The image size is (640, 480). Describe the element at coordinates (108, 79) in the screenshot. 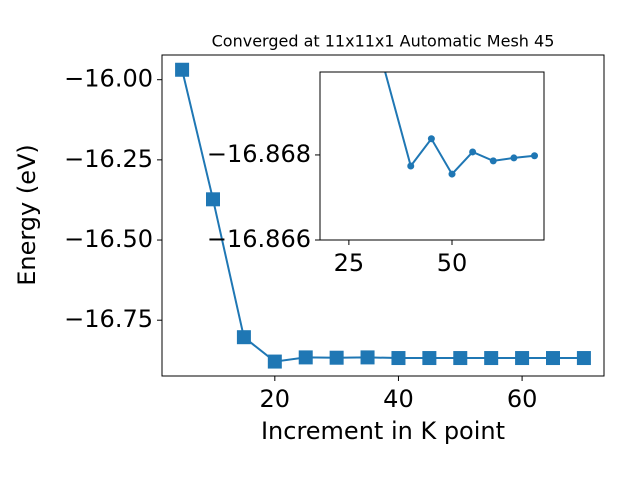

I see `y-tick-label: −16.00` at that location.